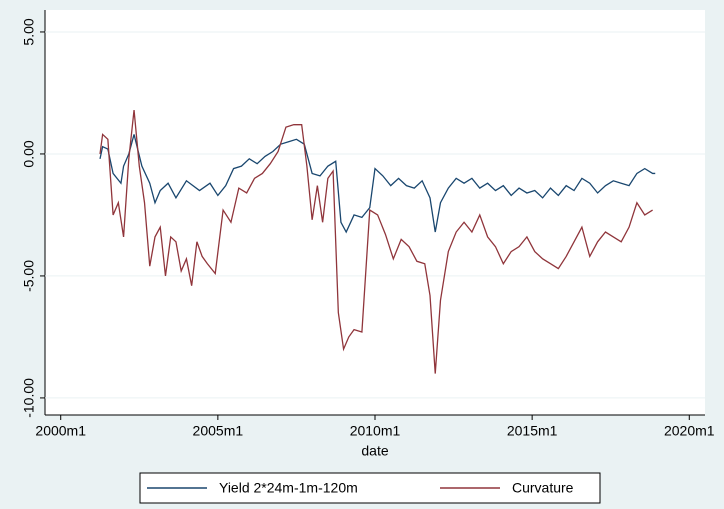 The width and height of the screenshot is (724, 509). What do you see at coordinates (29, 153) in the screenshot?
I see `y-tick-label: 0.00` at bounding box center [29, 153].